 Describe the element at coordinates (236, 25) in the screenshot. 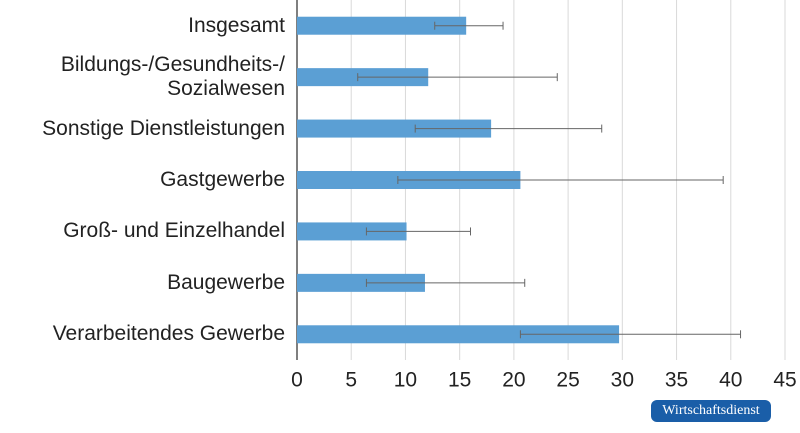

I see `y-tick-label: Insgesamt` at that location.